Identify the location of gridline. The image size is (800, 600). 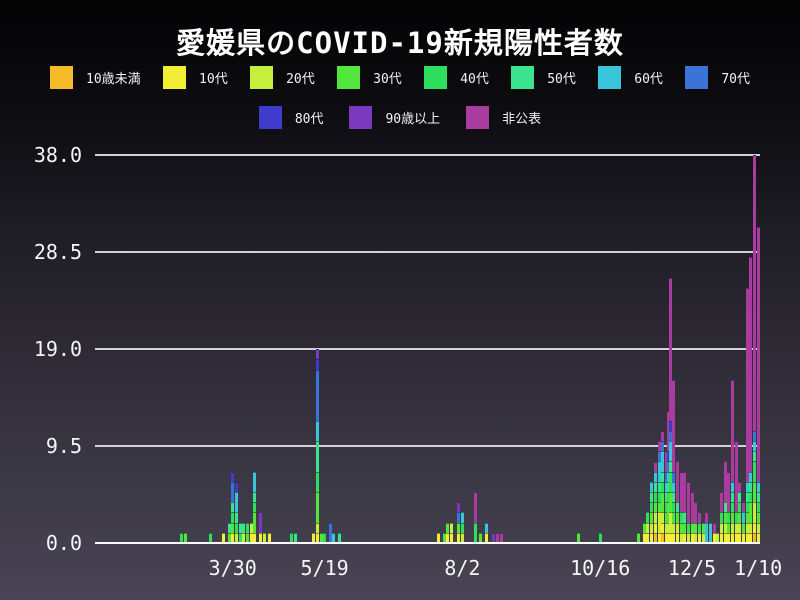
(427, 155).